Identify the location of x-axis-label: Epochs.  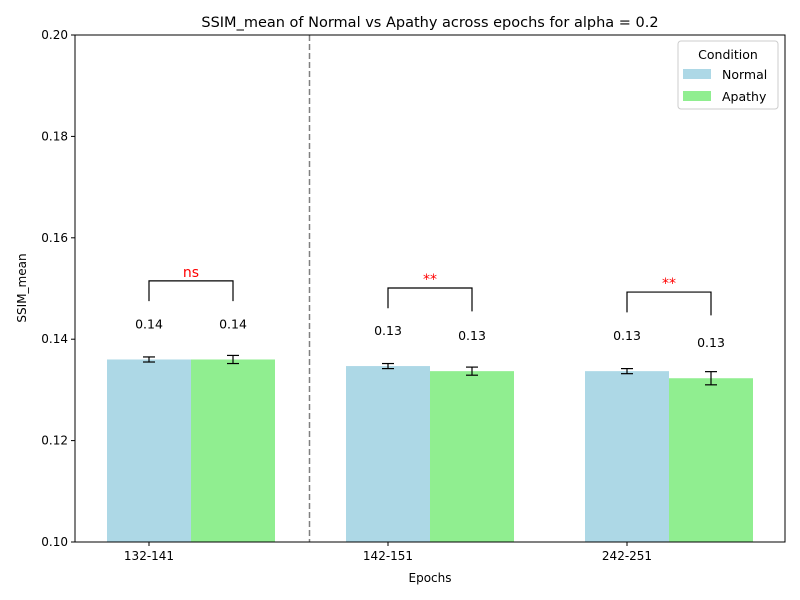
(430, 578).